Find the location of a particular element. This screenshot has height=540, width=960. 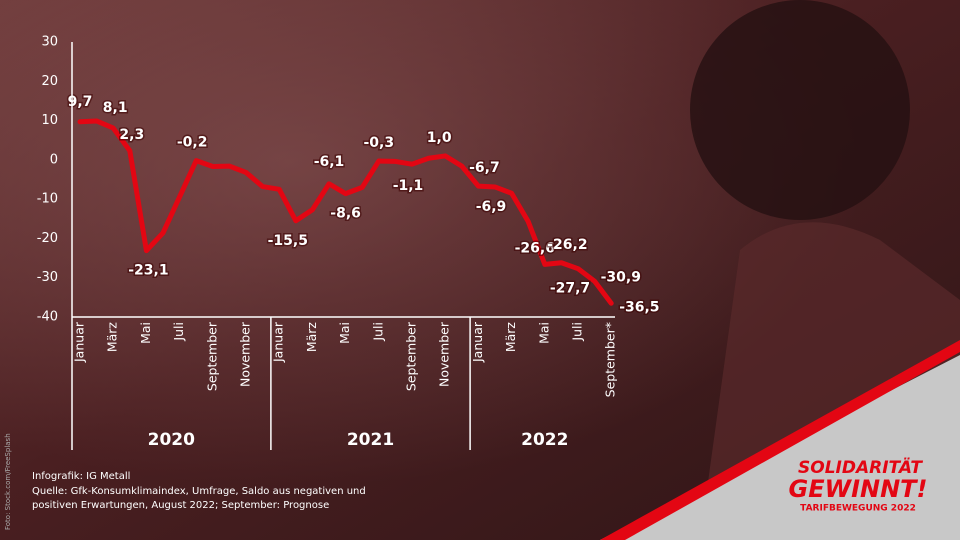

data-label: -30,9 is located at coordinates (621, 277).